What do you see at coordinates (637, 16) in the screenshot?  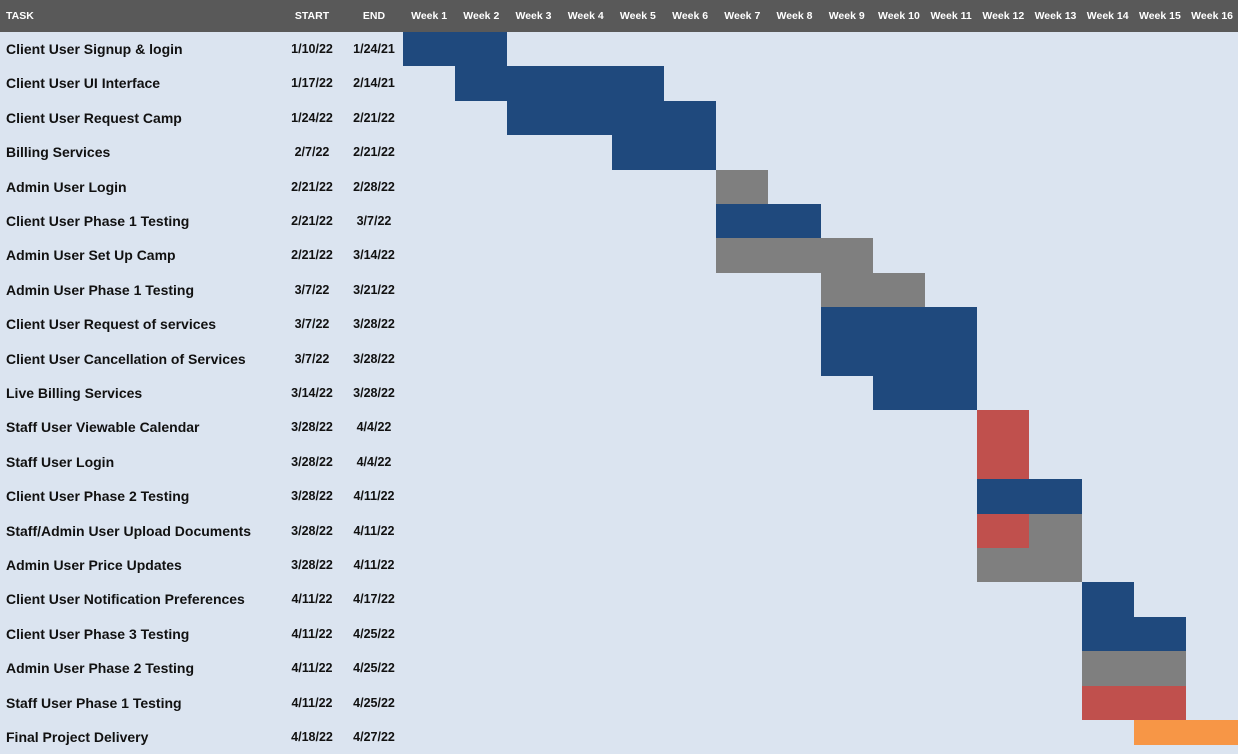 I see `week-header: Week 5` at bounding box center [637, 16].